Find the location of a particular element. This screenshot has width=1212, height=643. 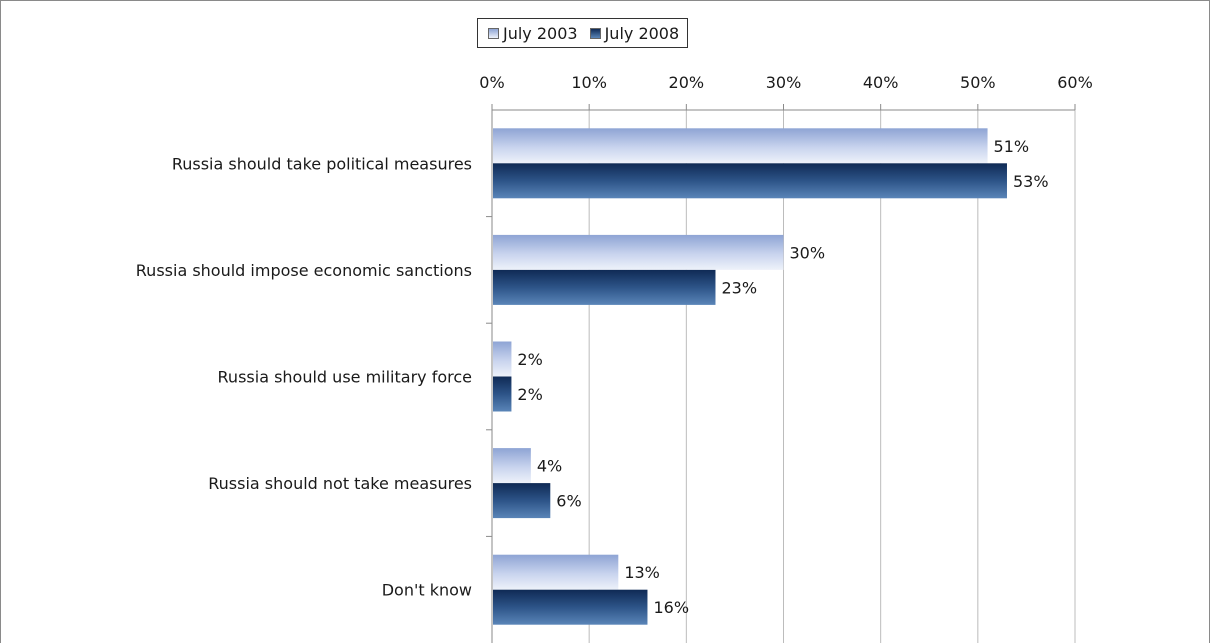

data-label: 6% is located at coordinates (568, 501).